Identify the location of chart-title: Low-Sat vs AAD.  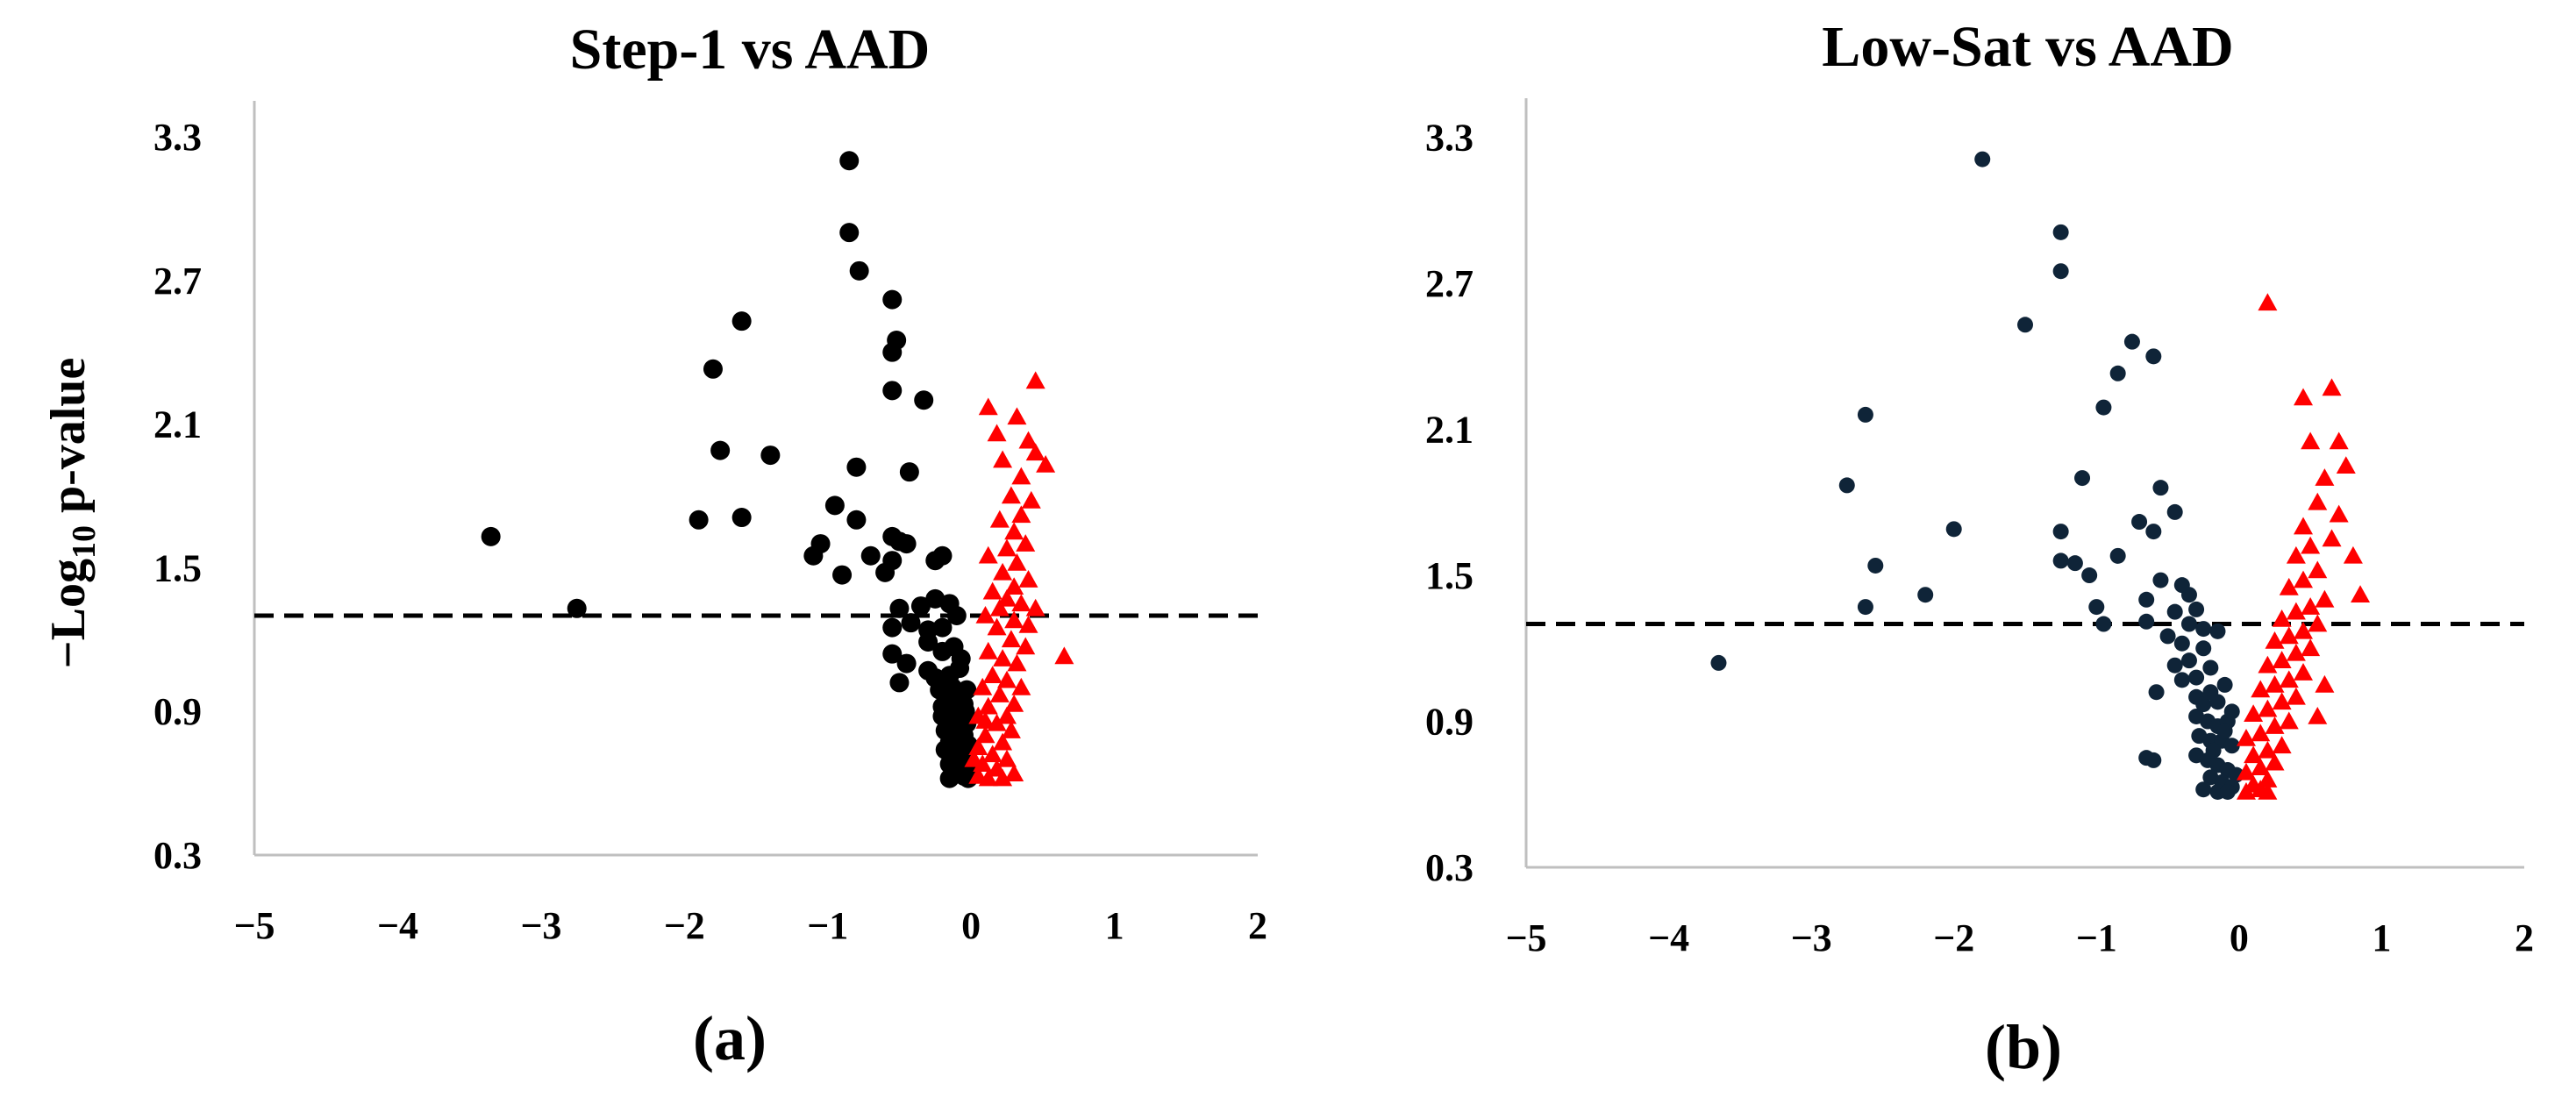
(2028, 47).